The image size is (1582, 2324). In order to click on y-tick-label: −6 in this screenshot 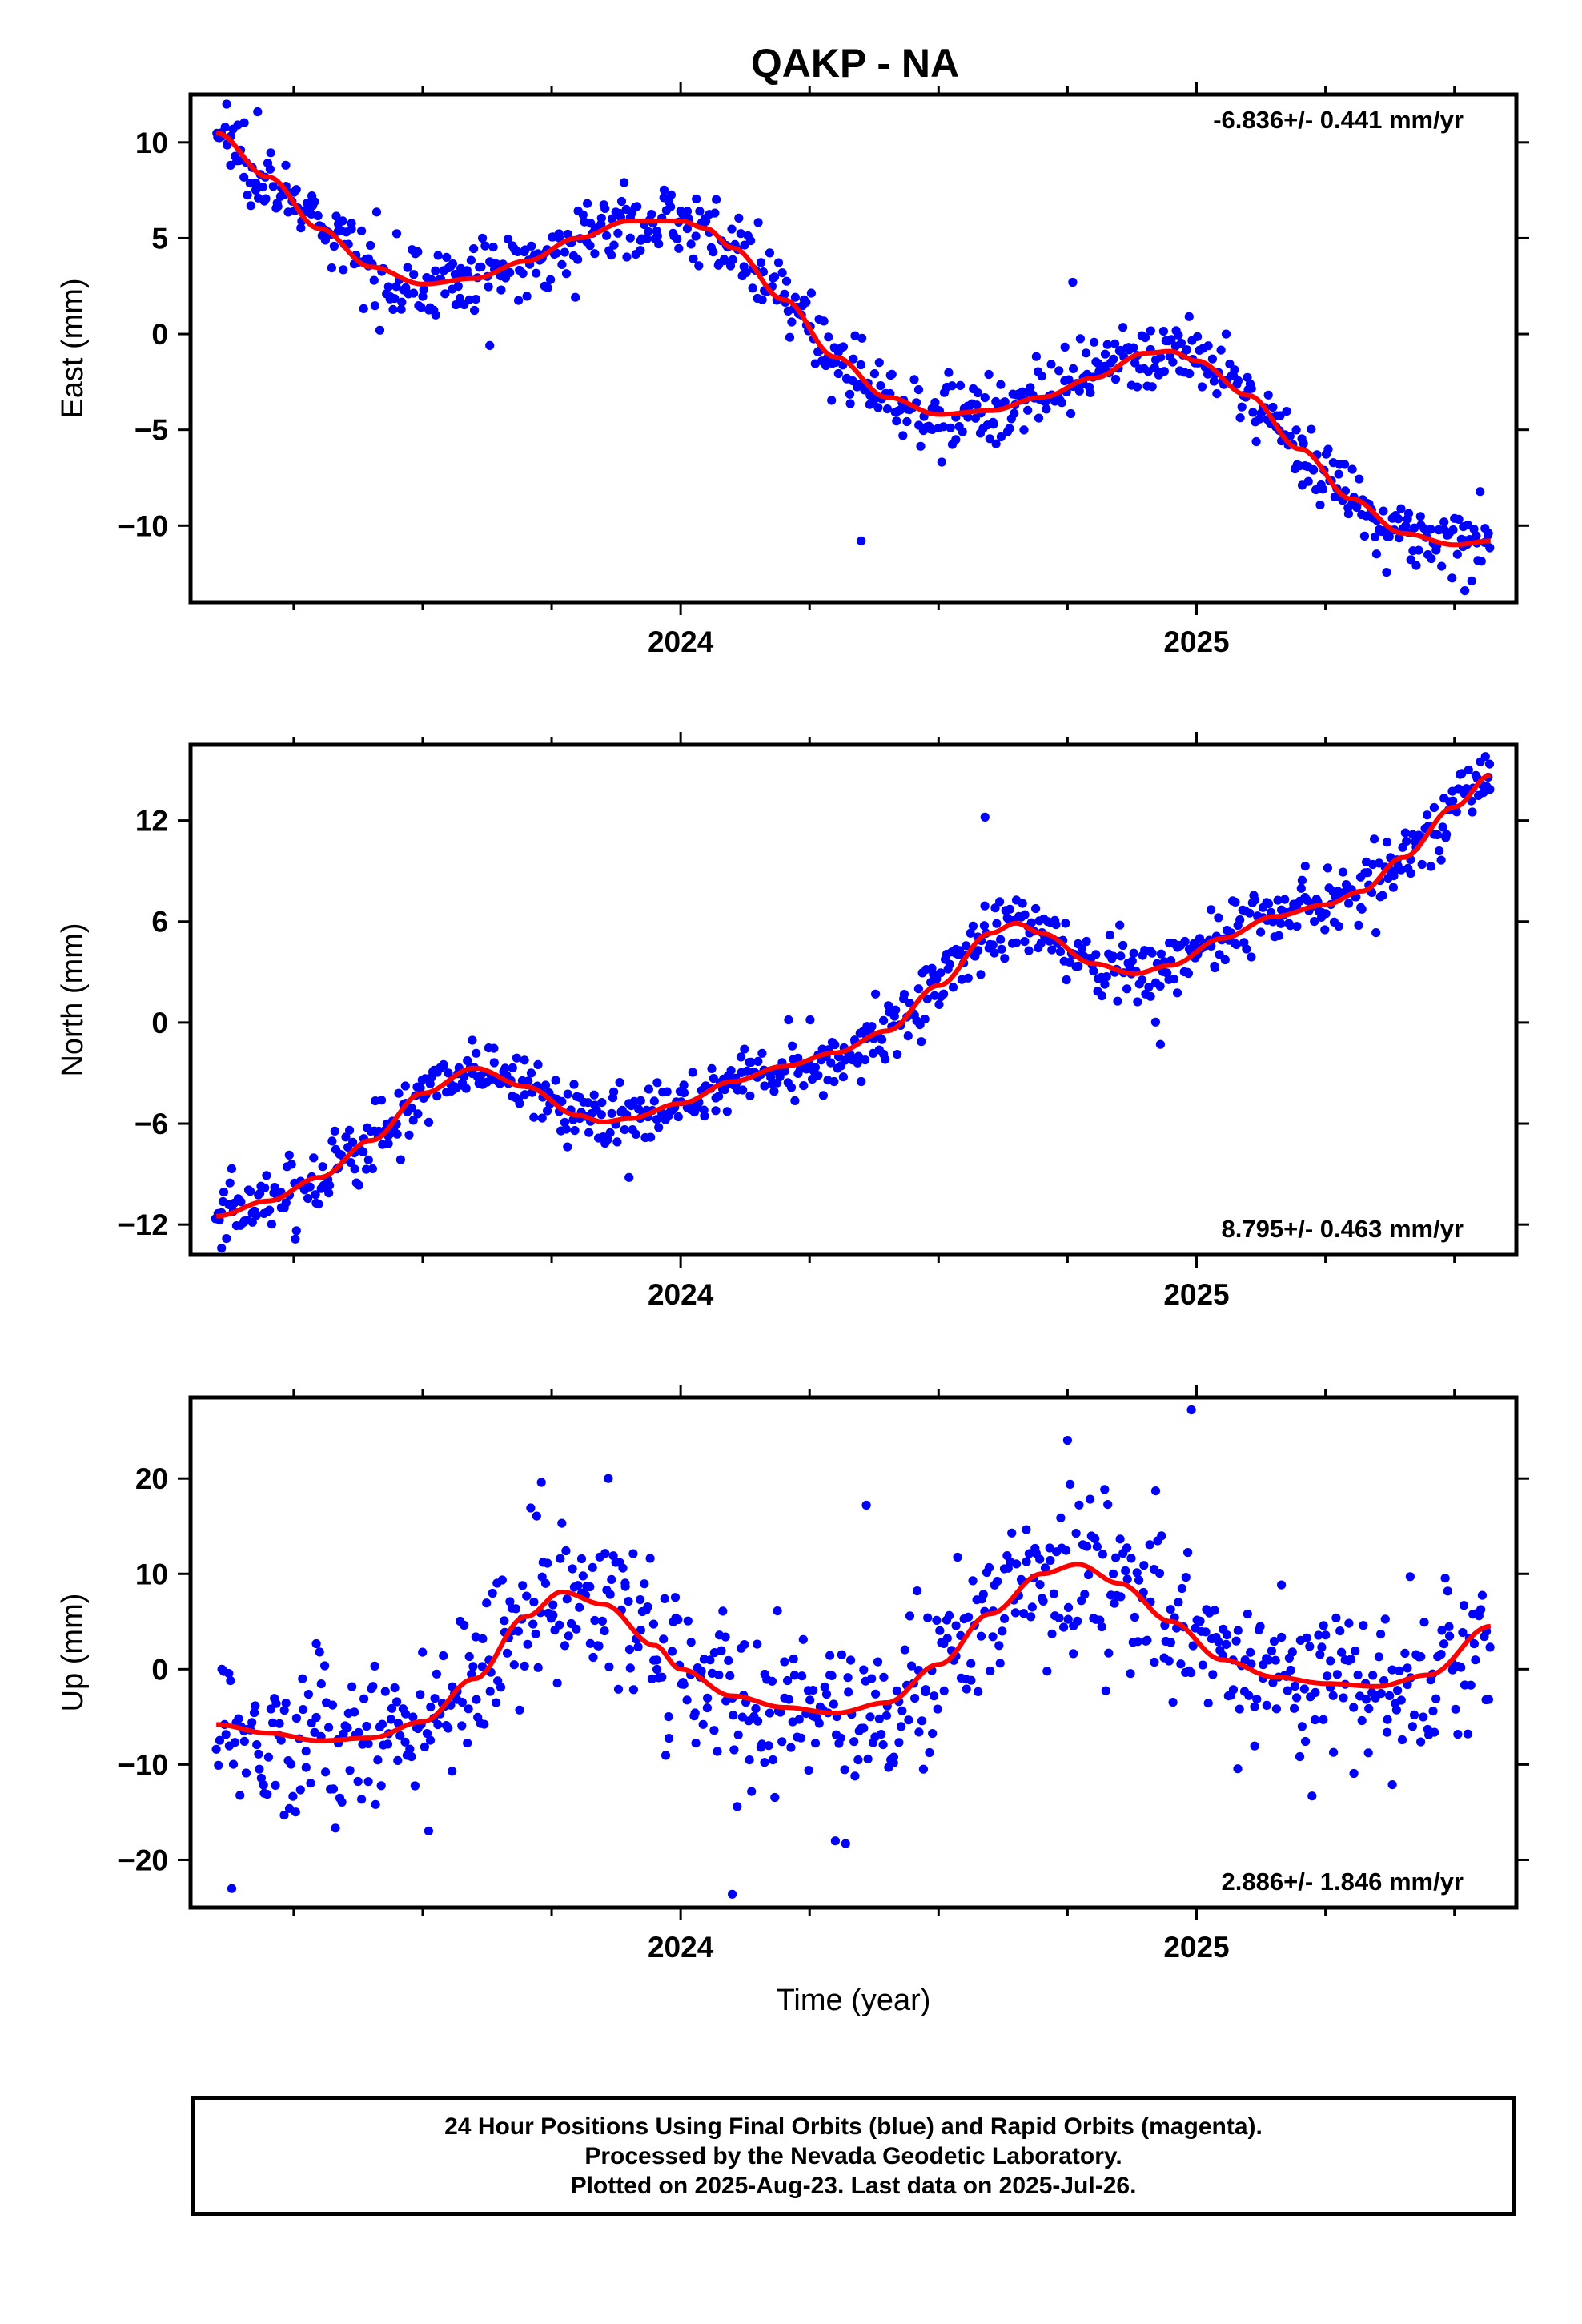, I will do `click(151, 1124)`.